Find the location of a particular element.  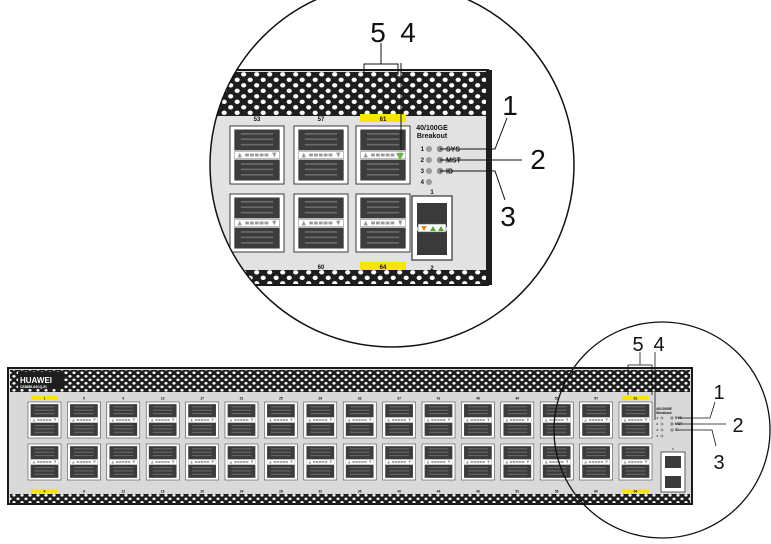

zoom-status-led-label: SYS is located at coordinates (453, 150).